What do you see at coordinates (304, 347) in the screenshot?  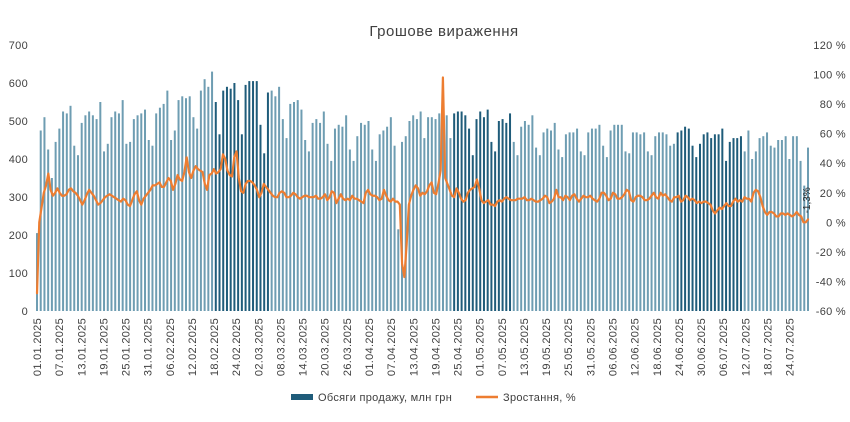 I see `x-axis-tick-label: 14.03.2025` at bounding box center [304, 347].